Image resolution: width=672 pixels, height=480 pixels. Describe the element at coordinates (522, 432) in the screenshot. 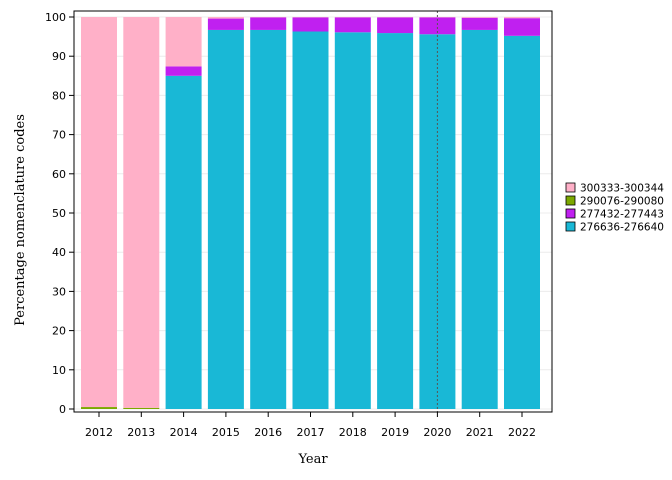

I see `x-tick-label: 2022` at that location.